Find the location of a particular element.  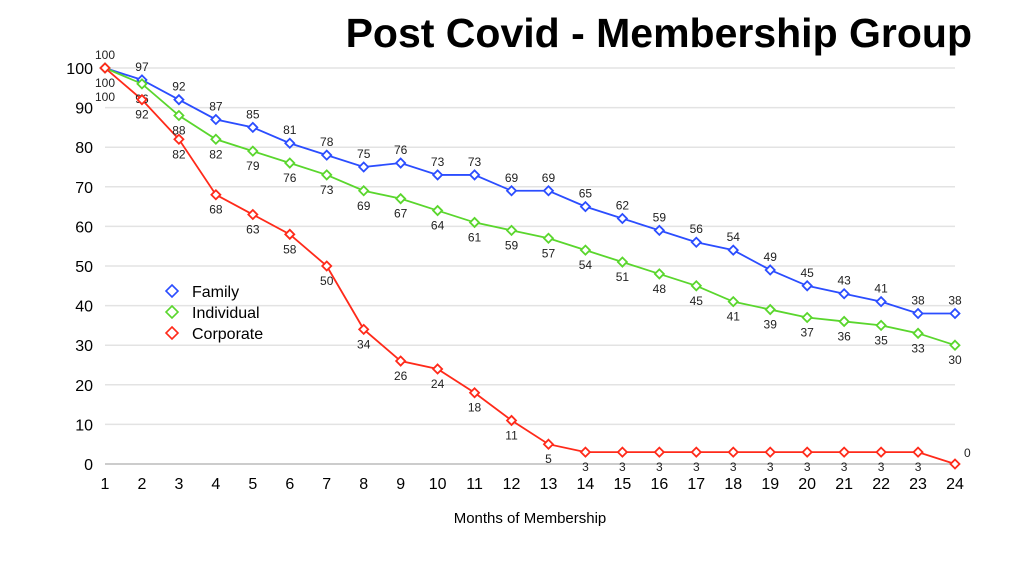

data-label-individual: 100 is located at coordinates (105, 83).